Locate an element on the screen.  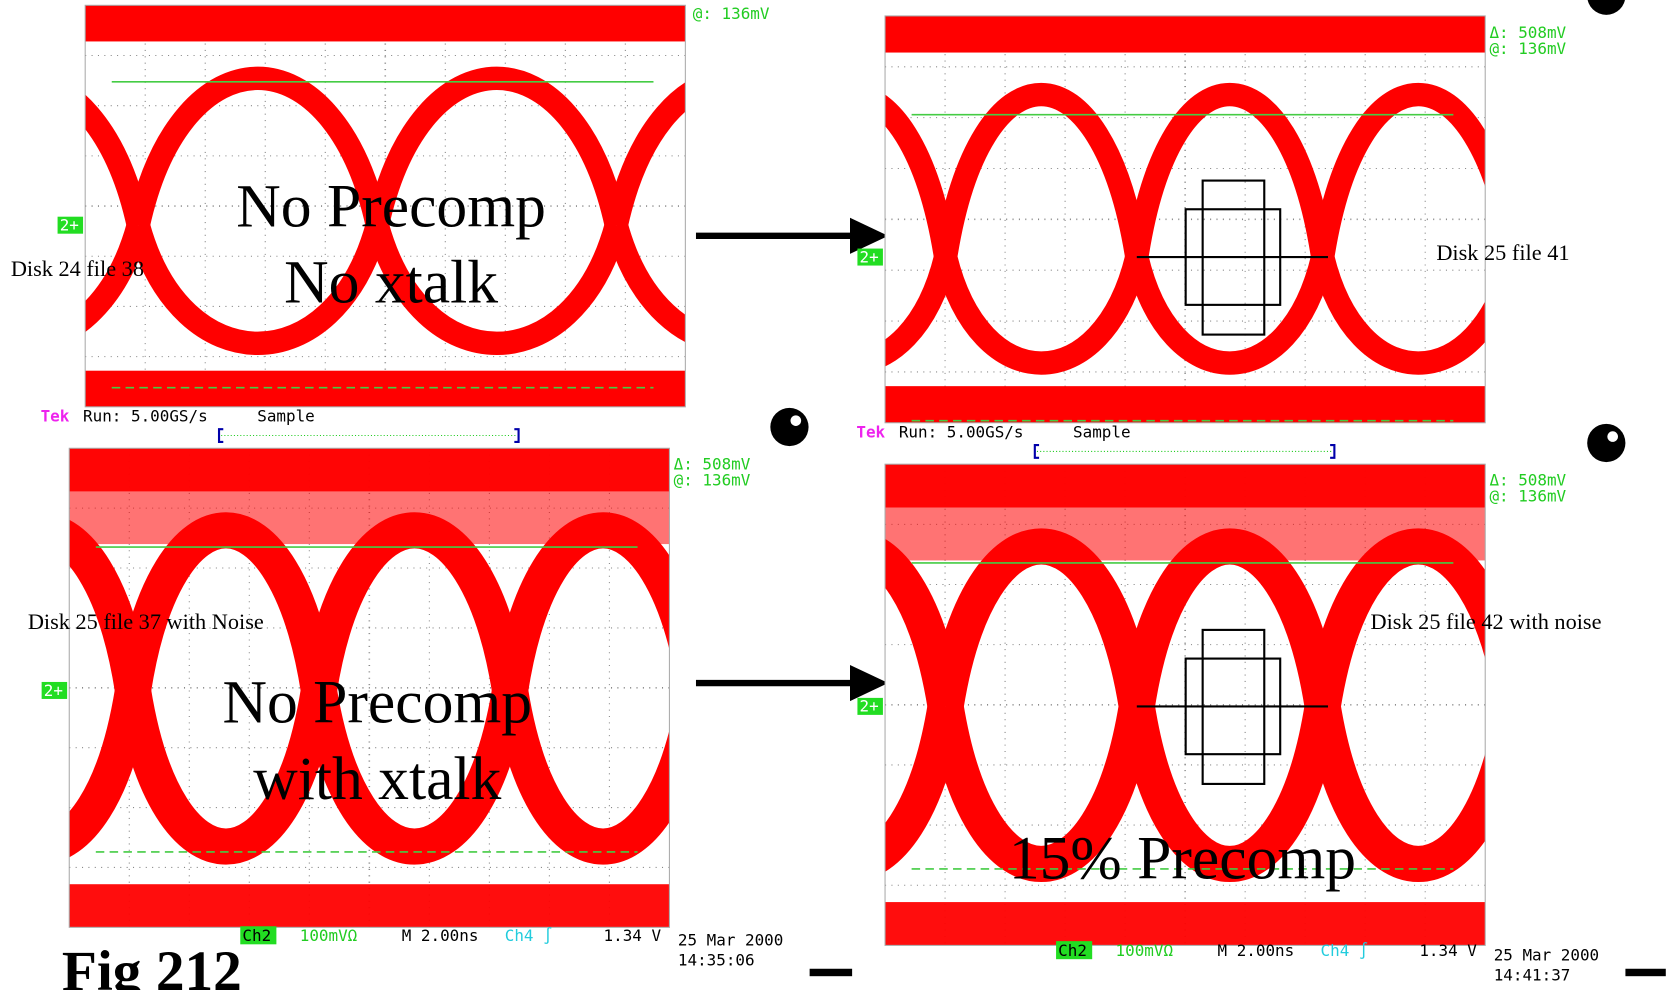
disk-label: Disk 25 file 42 with noise is located at coordinates (1485, 621).